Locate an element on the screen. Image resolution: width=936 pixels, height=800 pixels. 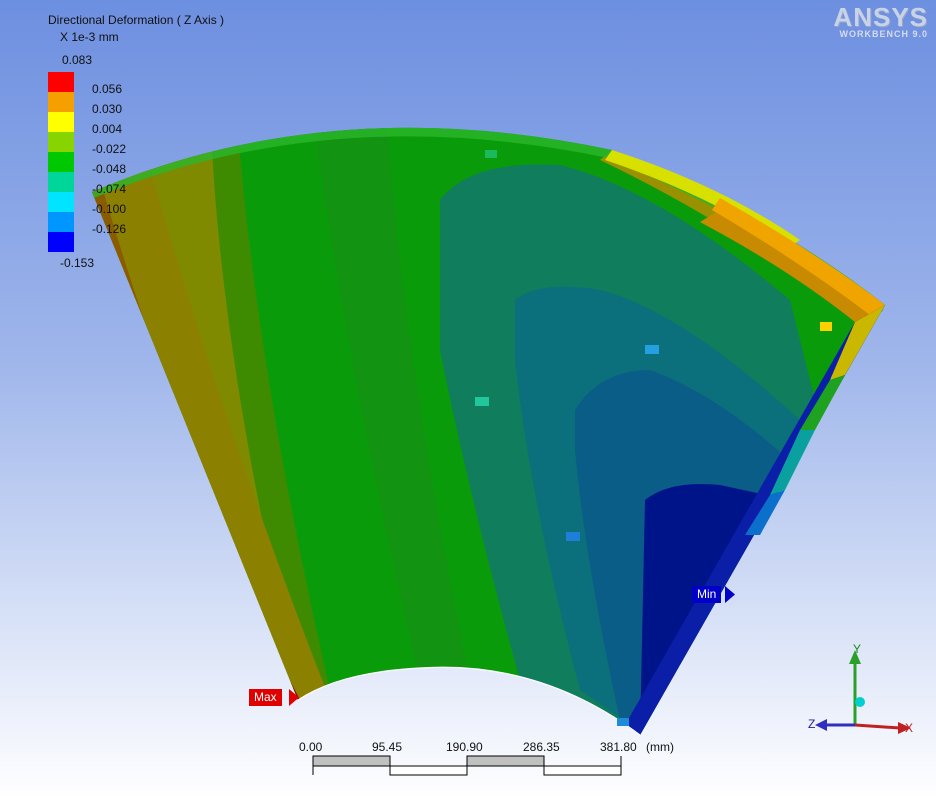
legend-tick: -0.022 is located at coordinates (109, 149).